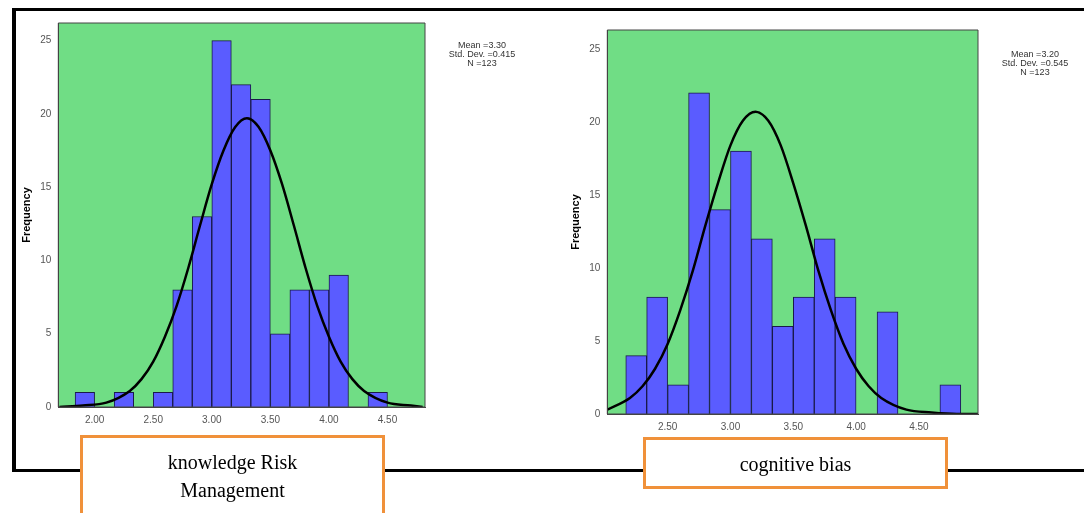  What do you see at coordinates (795, 465) in the screenshot?
I see `x-axis-title: cognitive bias` at bounding box center [795, 465].